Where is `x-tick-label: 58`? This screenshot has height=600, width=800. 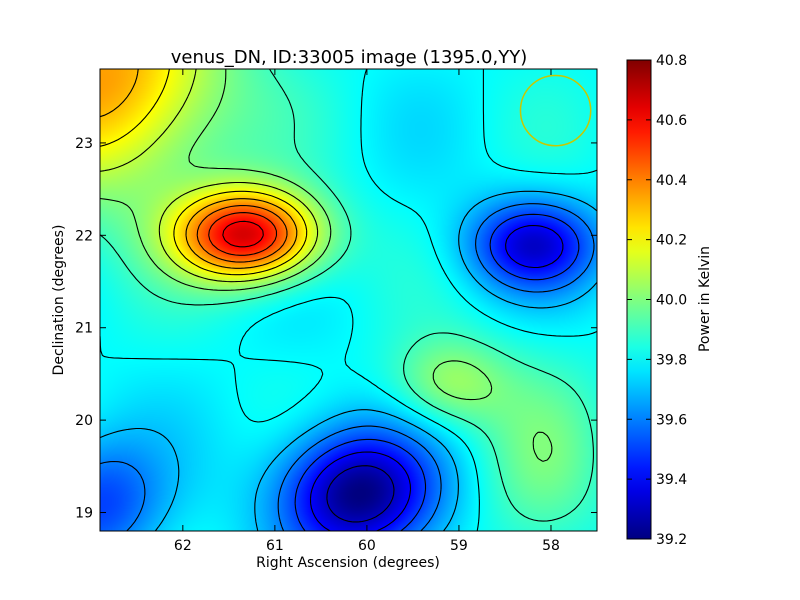 x-tick-label: 58 is located at coordinates (551, 546).